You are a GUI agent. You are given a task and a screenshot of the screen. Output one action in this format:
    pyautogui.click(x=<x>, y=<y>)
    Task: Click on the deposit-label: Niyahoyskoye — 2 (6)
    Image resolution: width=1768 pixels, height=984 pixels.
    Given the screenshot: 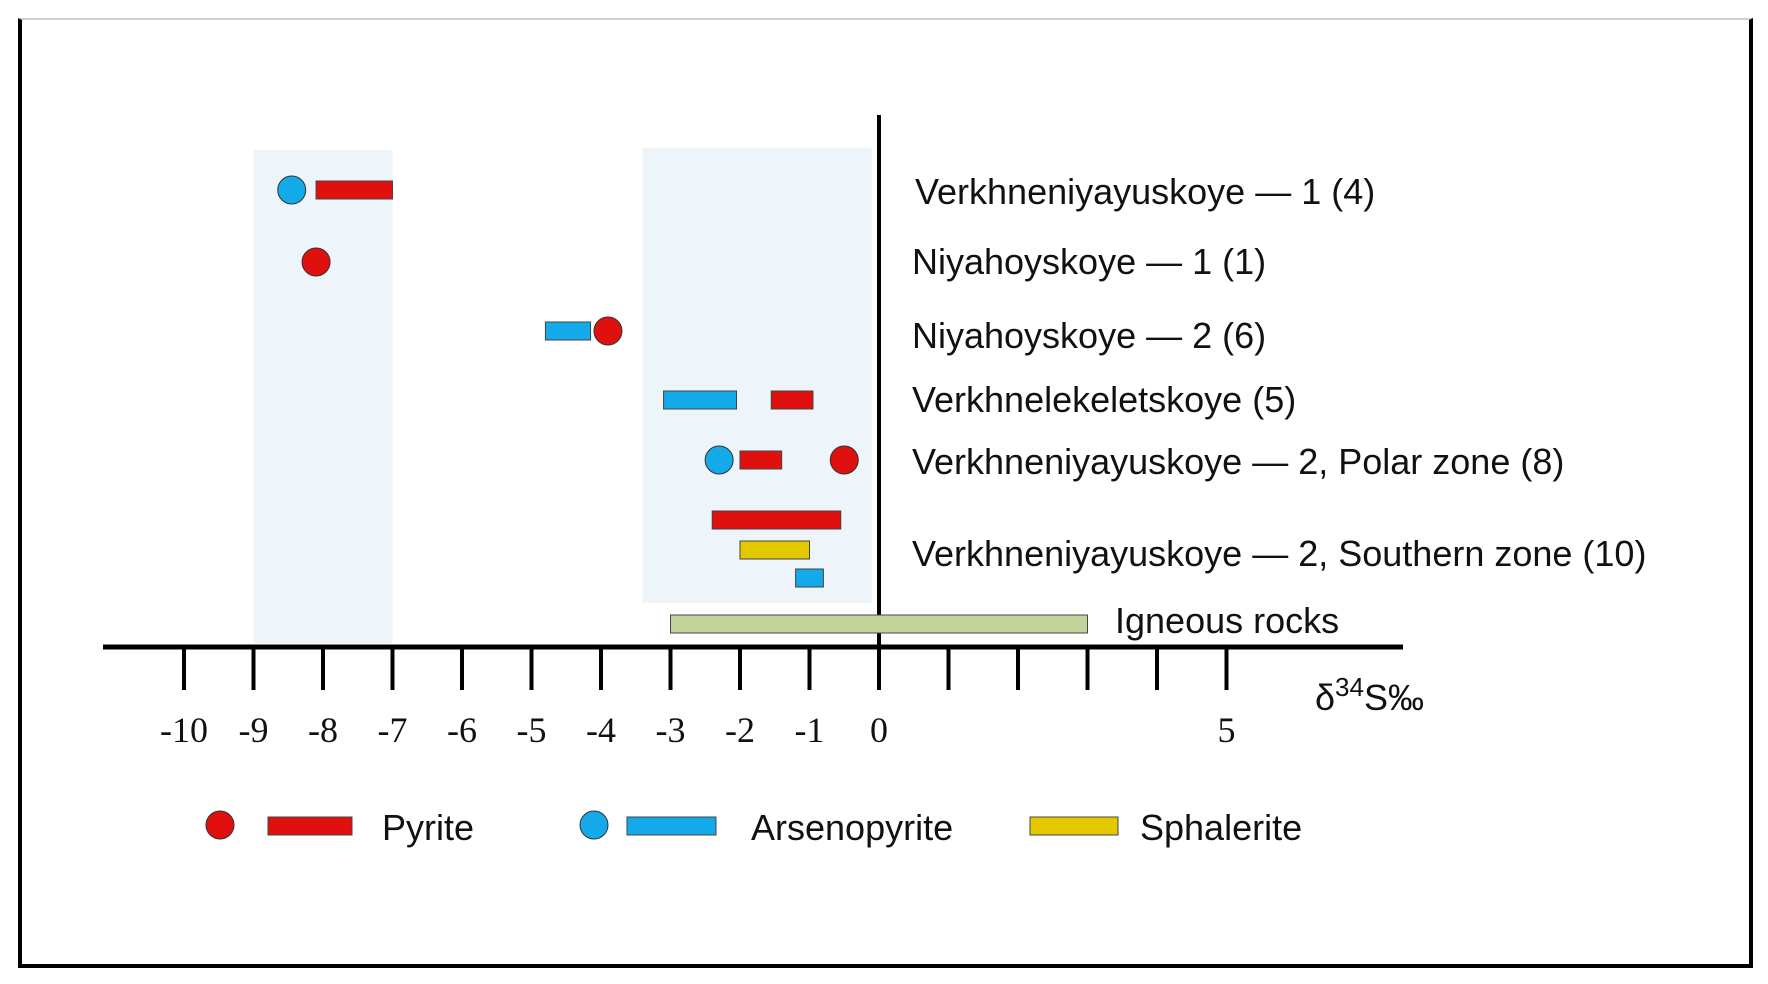 What is the action you would take?
    pyautogui.click(x=1089, y=335)
    